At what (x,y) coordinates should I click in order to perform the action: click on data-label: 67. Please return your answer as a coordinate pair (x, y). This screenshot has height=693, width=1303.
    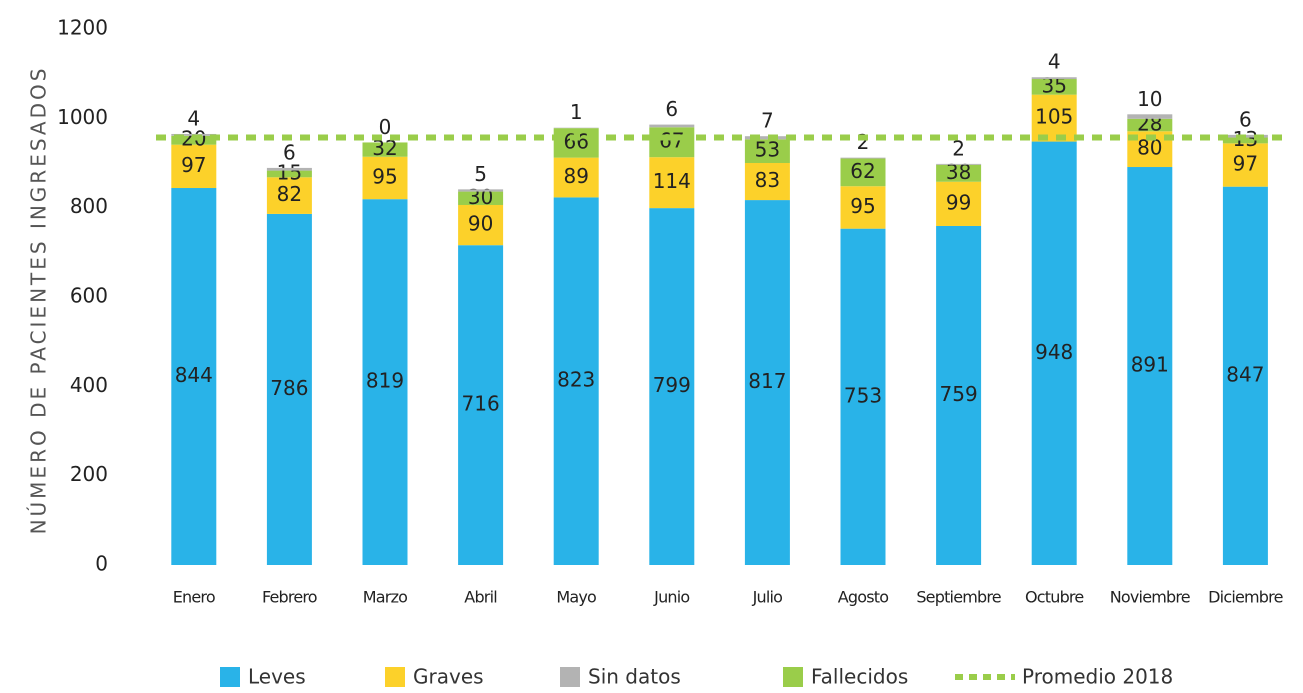
    Looking at the image, I should click on (671, 141).